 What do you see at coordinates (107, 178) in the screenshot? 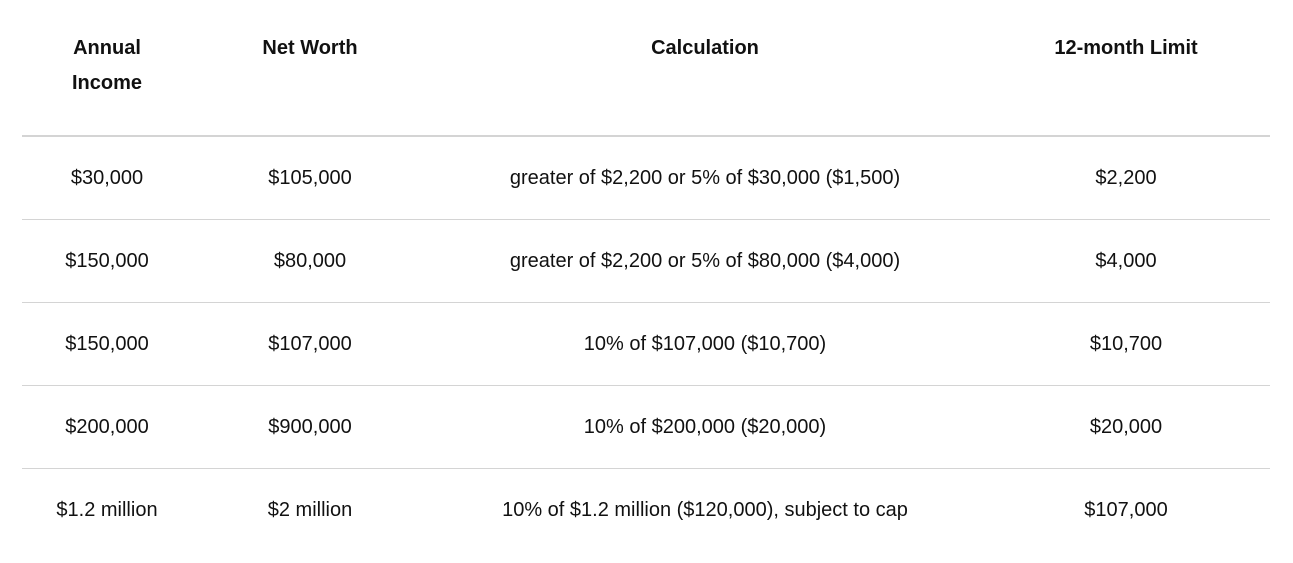
I see `table-cell: $30,000` at bounding box center [107, 178].